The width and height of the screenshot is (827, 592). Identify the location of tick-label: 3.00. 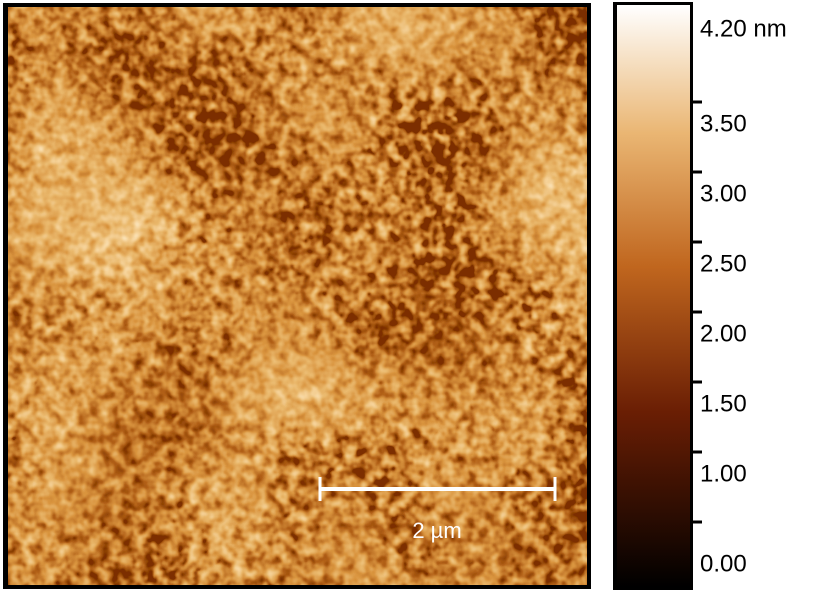
(723, 193).